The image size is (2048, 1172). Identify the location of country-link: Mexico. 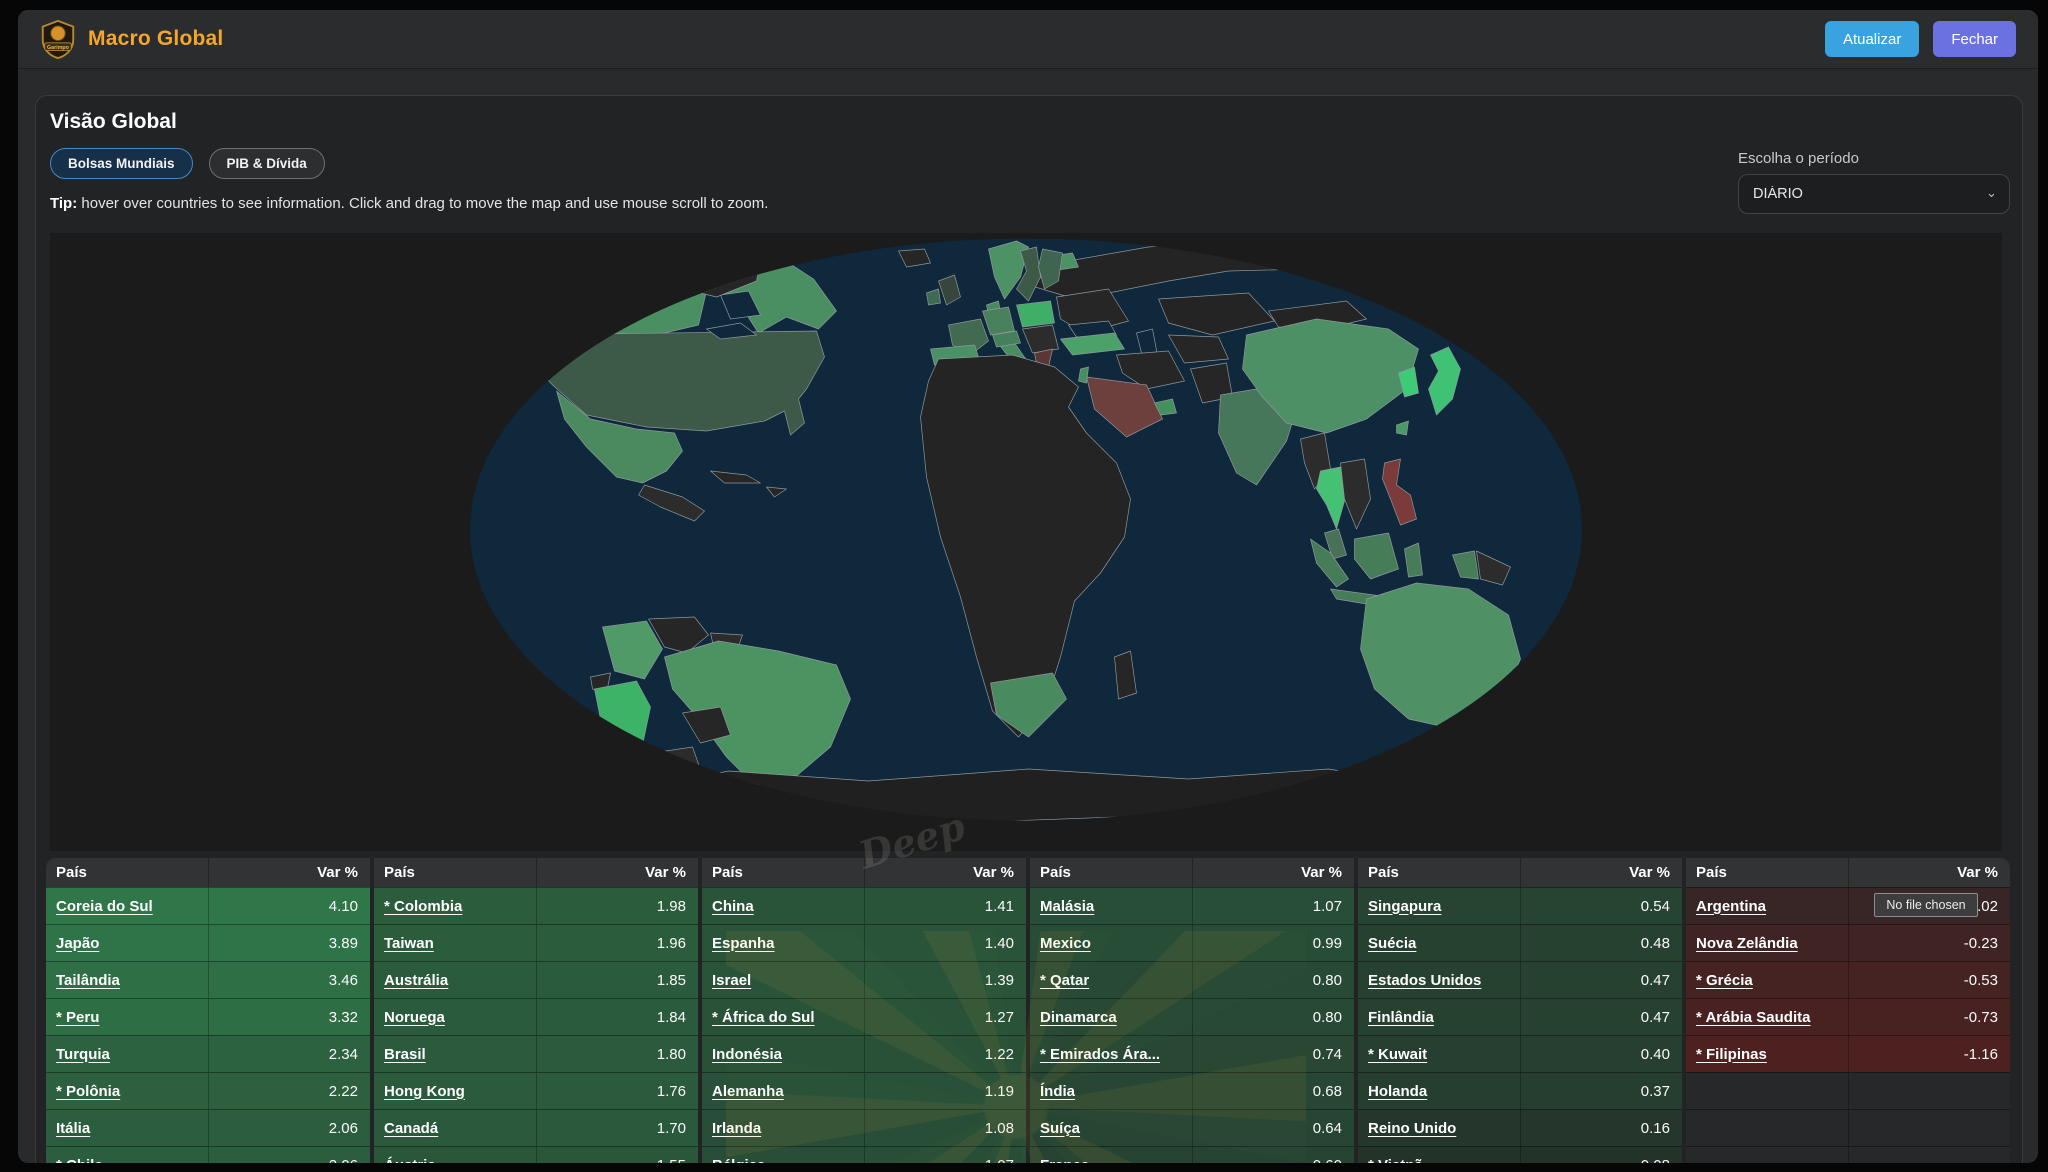
(1065, 943).